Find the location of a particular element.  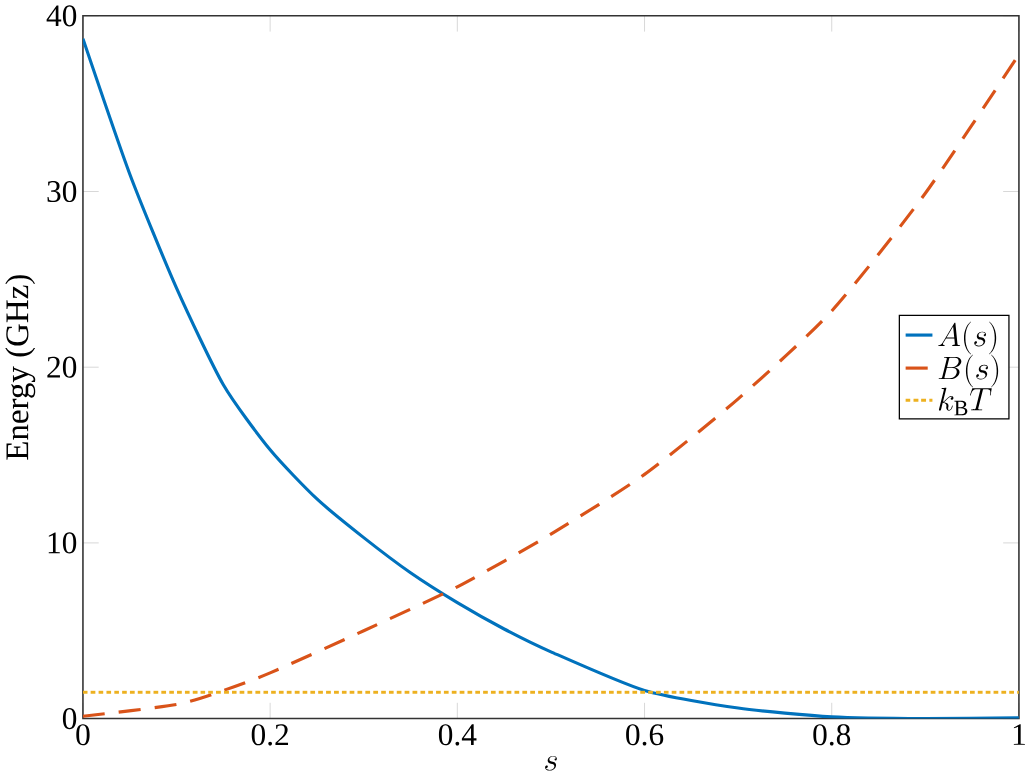

legend-label: $A(s)$ is located at coordinates (967, 337).